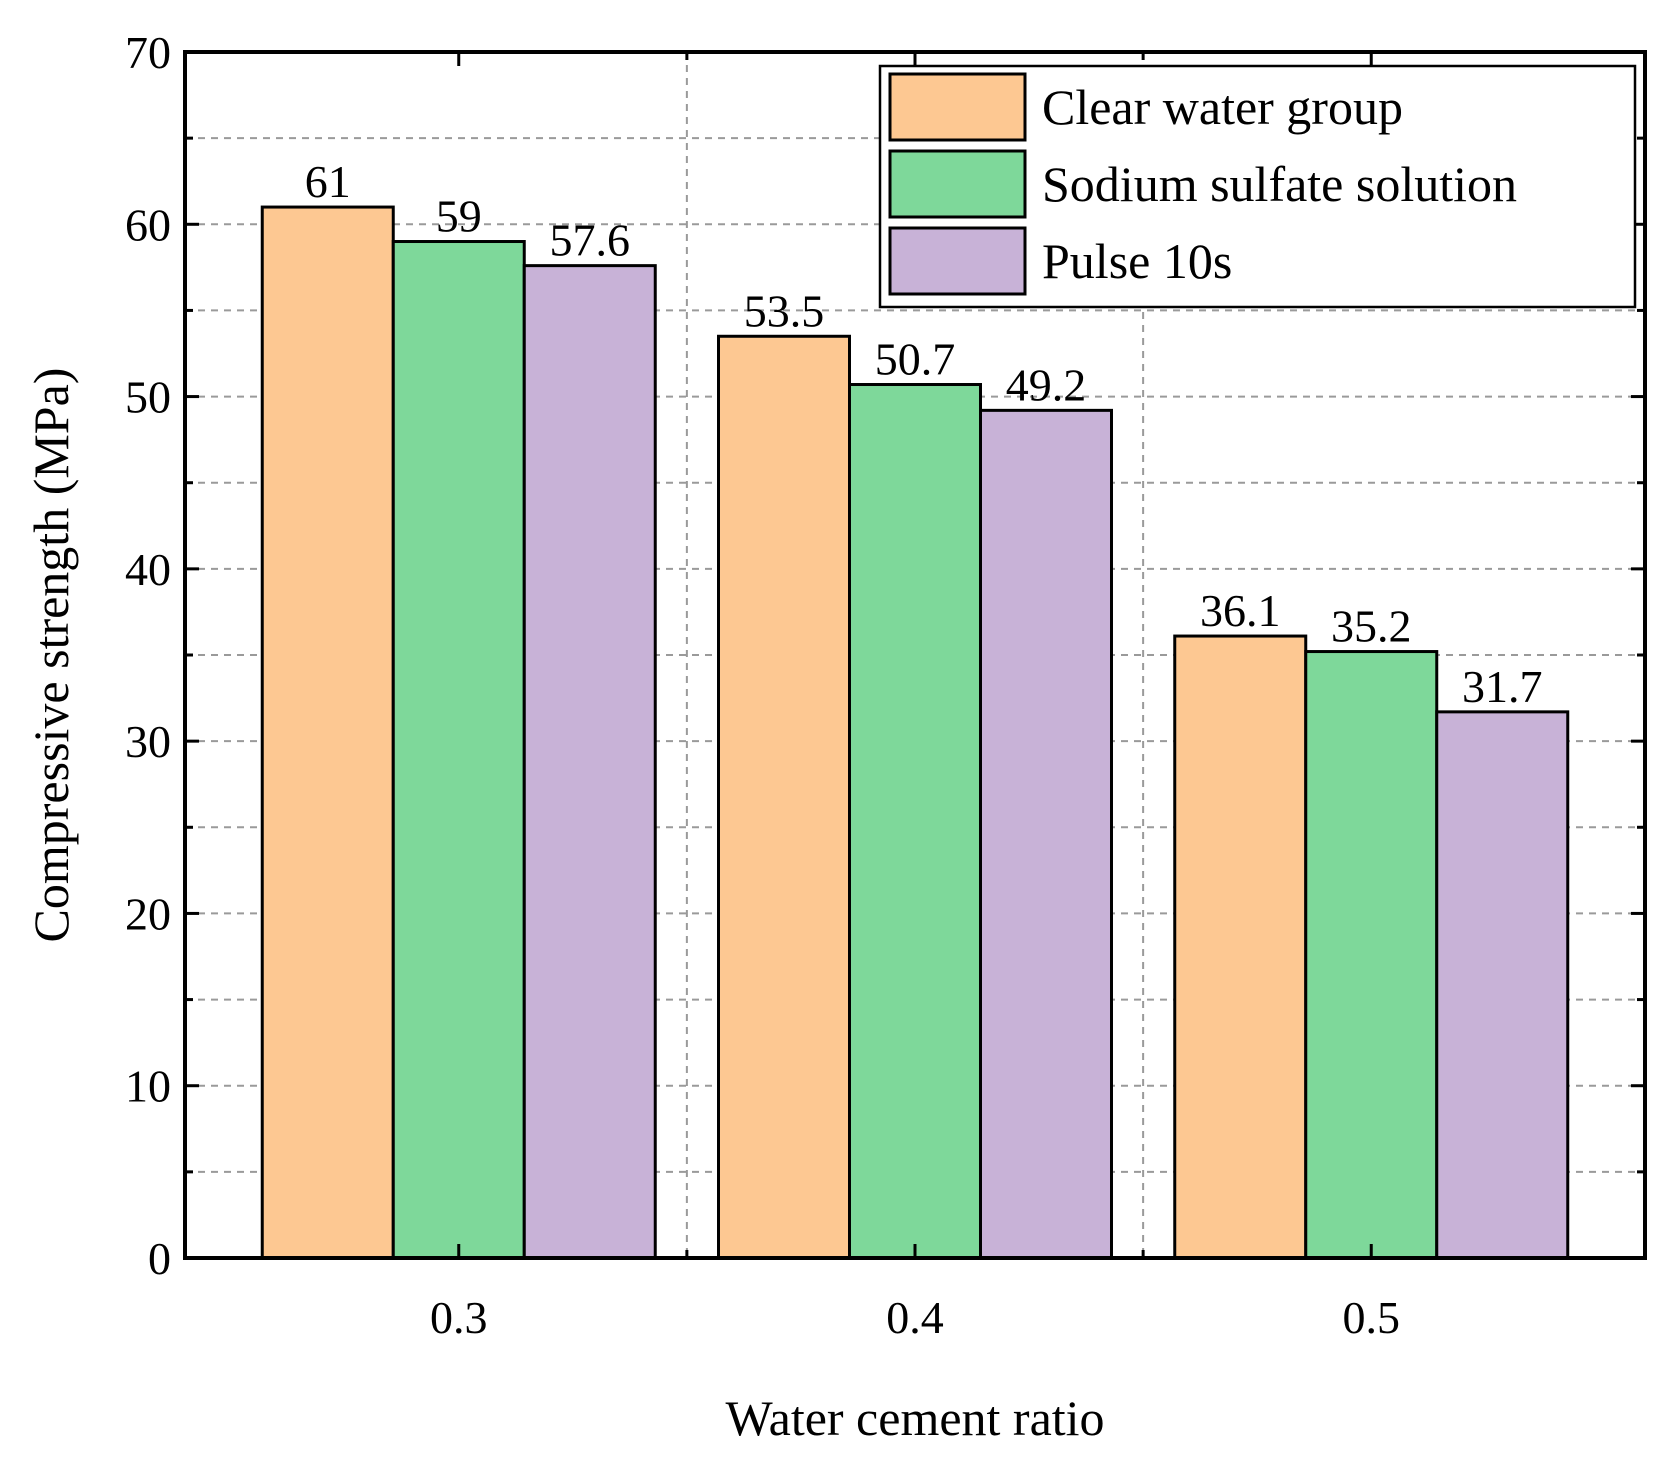  Describe the element at coordinates (784, 310) in the screenshot. I see `data-label: 53.5` at that location.